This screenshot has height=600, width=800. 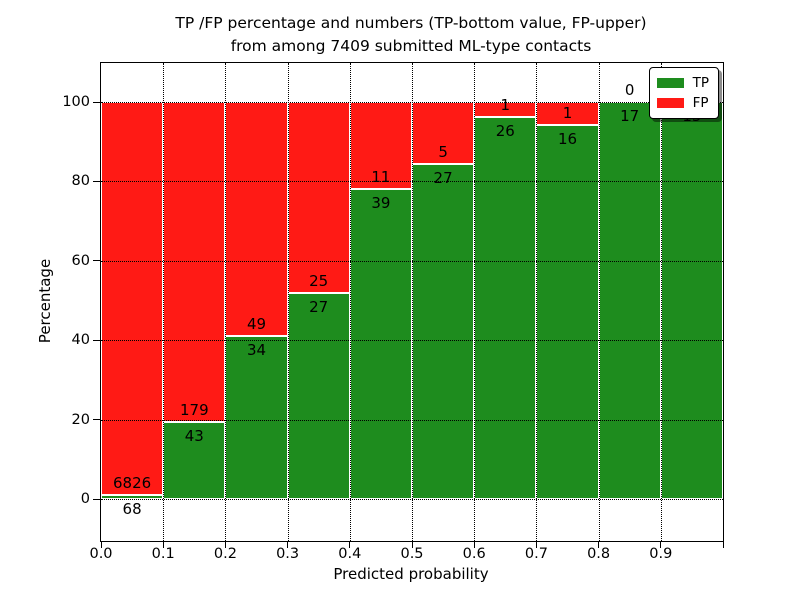 What do you see at coordinates (670, 103) in the screenshot?
I see `legend-swatch-fp` at bounding box center [670, 103].